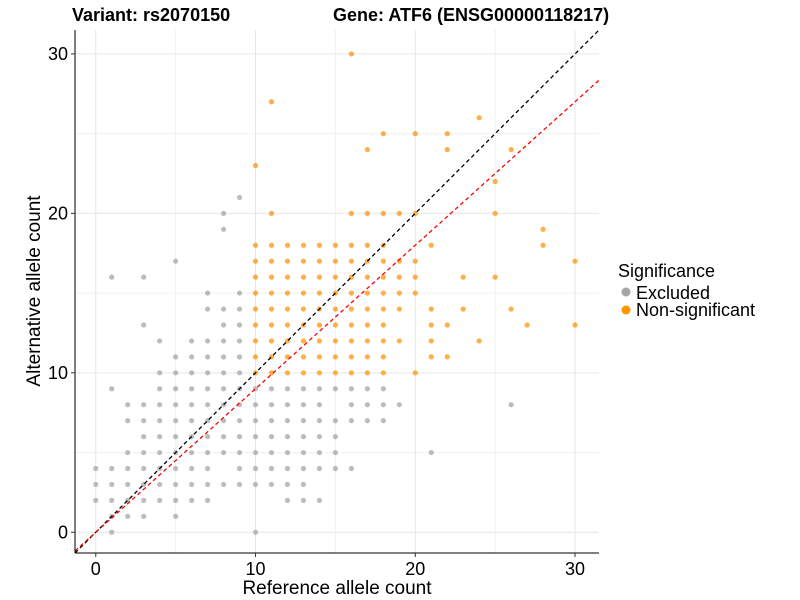 This screenshot has height=600, width=800. What do you see at coordinates (626, 292) in the screenshot?
I see `legend-excluded-swatch` at bounding box center [626, 292].